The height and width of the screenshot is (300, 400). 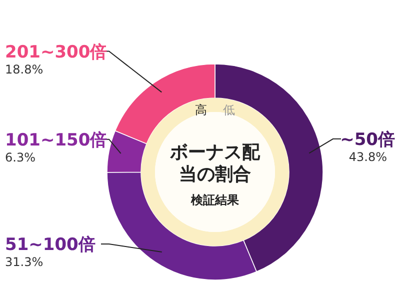 What do you see at coordinates (367, 157) in the screenshot?
I see `data-label: 43.8%` at bounding box center [367, 157].